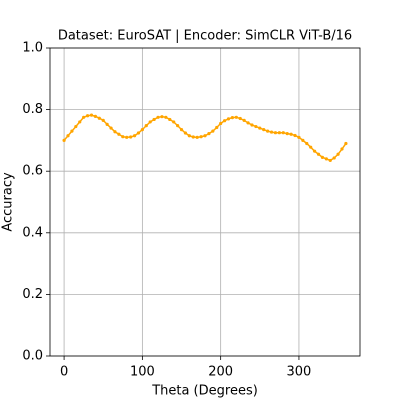 The height and width of the screenshot is (400, 400). I want to click on y-tick-label: 1.0, so click(32, 48).